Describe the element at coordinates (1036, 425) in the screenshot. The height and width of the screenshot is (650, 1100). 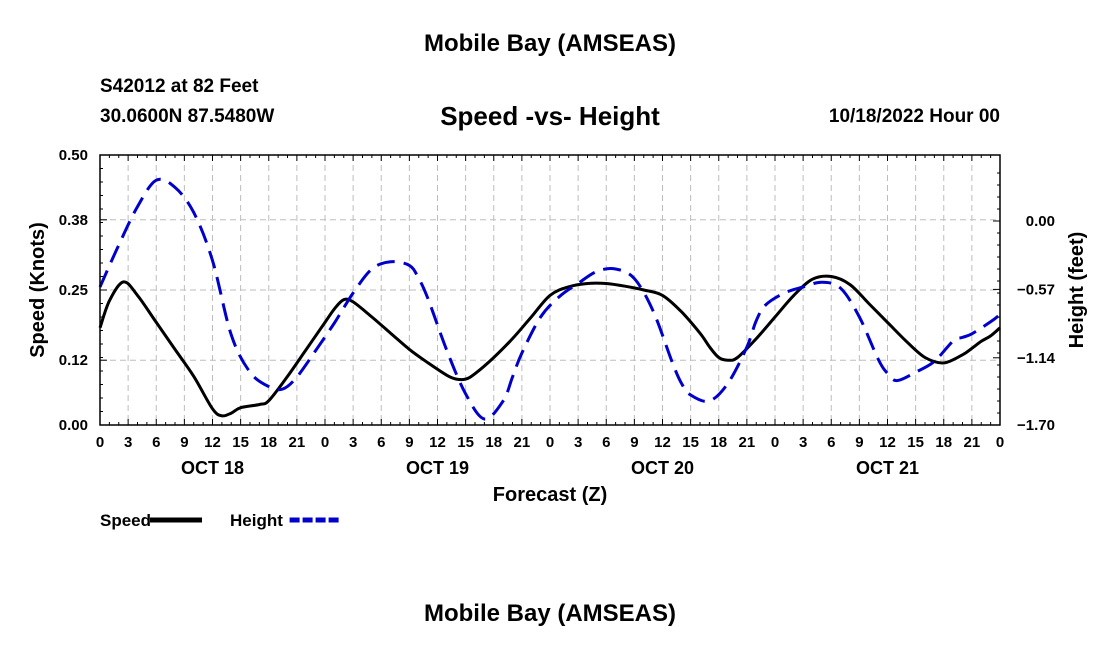
I see `y2-tick-label: −1.70` at that location.